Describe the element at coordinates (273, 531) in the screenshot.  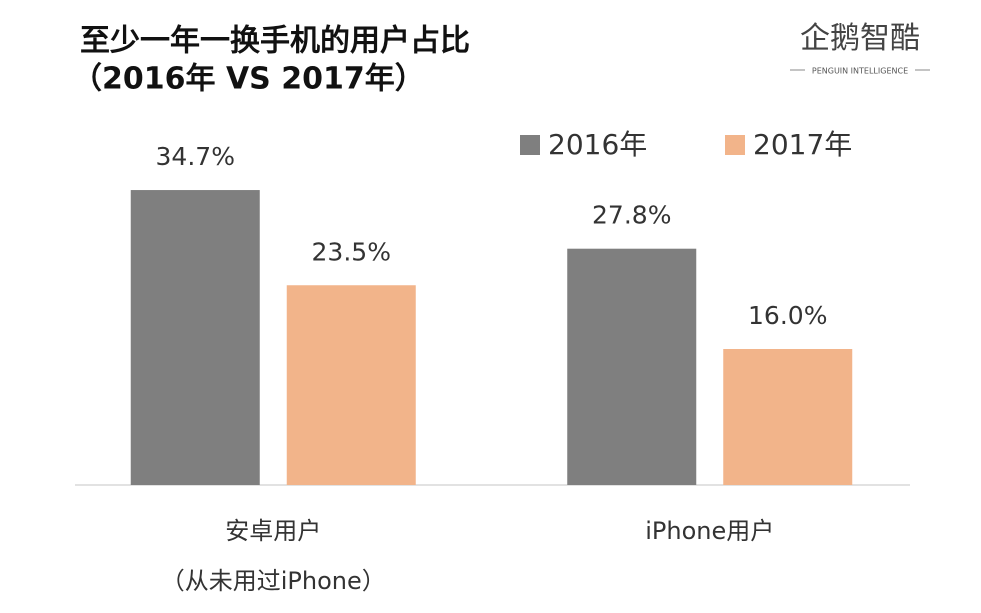
I see `x-tick-label: 安卓用户` at that location.